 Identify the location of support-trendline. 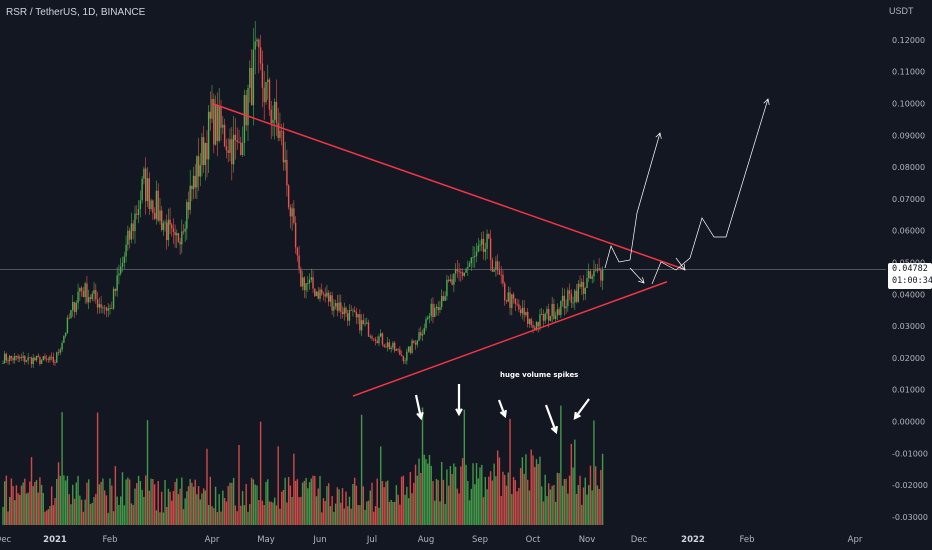
(510, 339).